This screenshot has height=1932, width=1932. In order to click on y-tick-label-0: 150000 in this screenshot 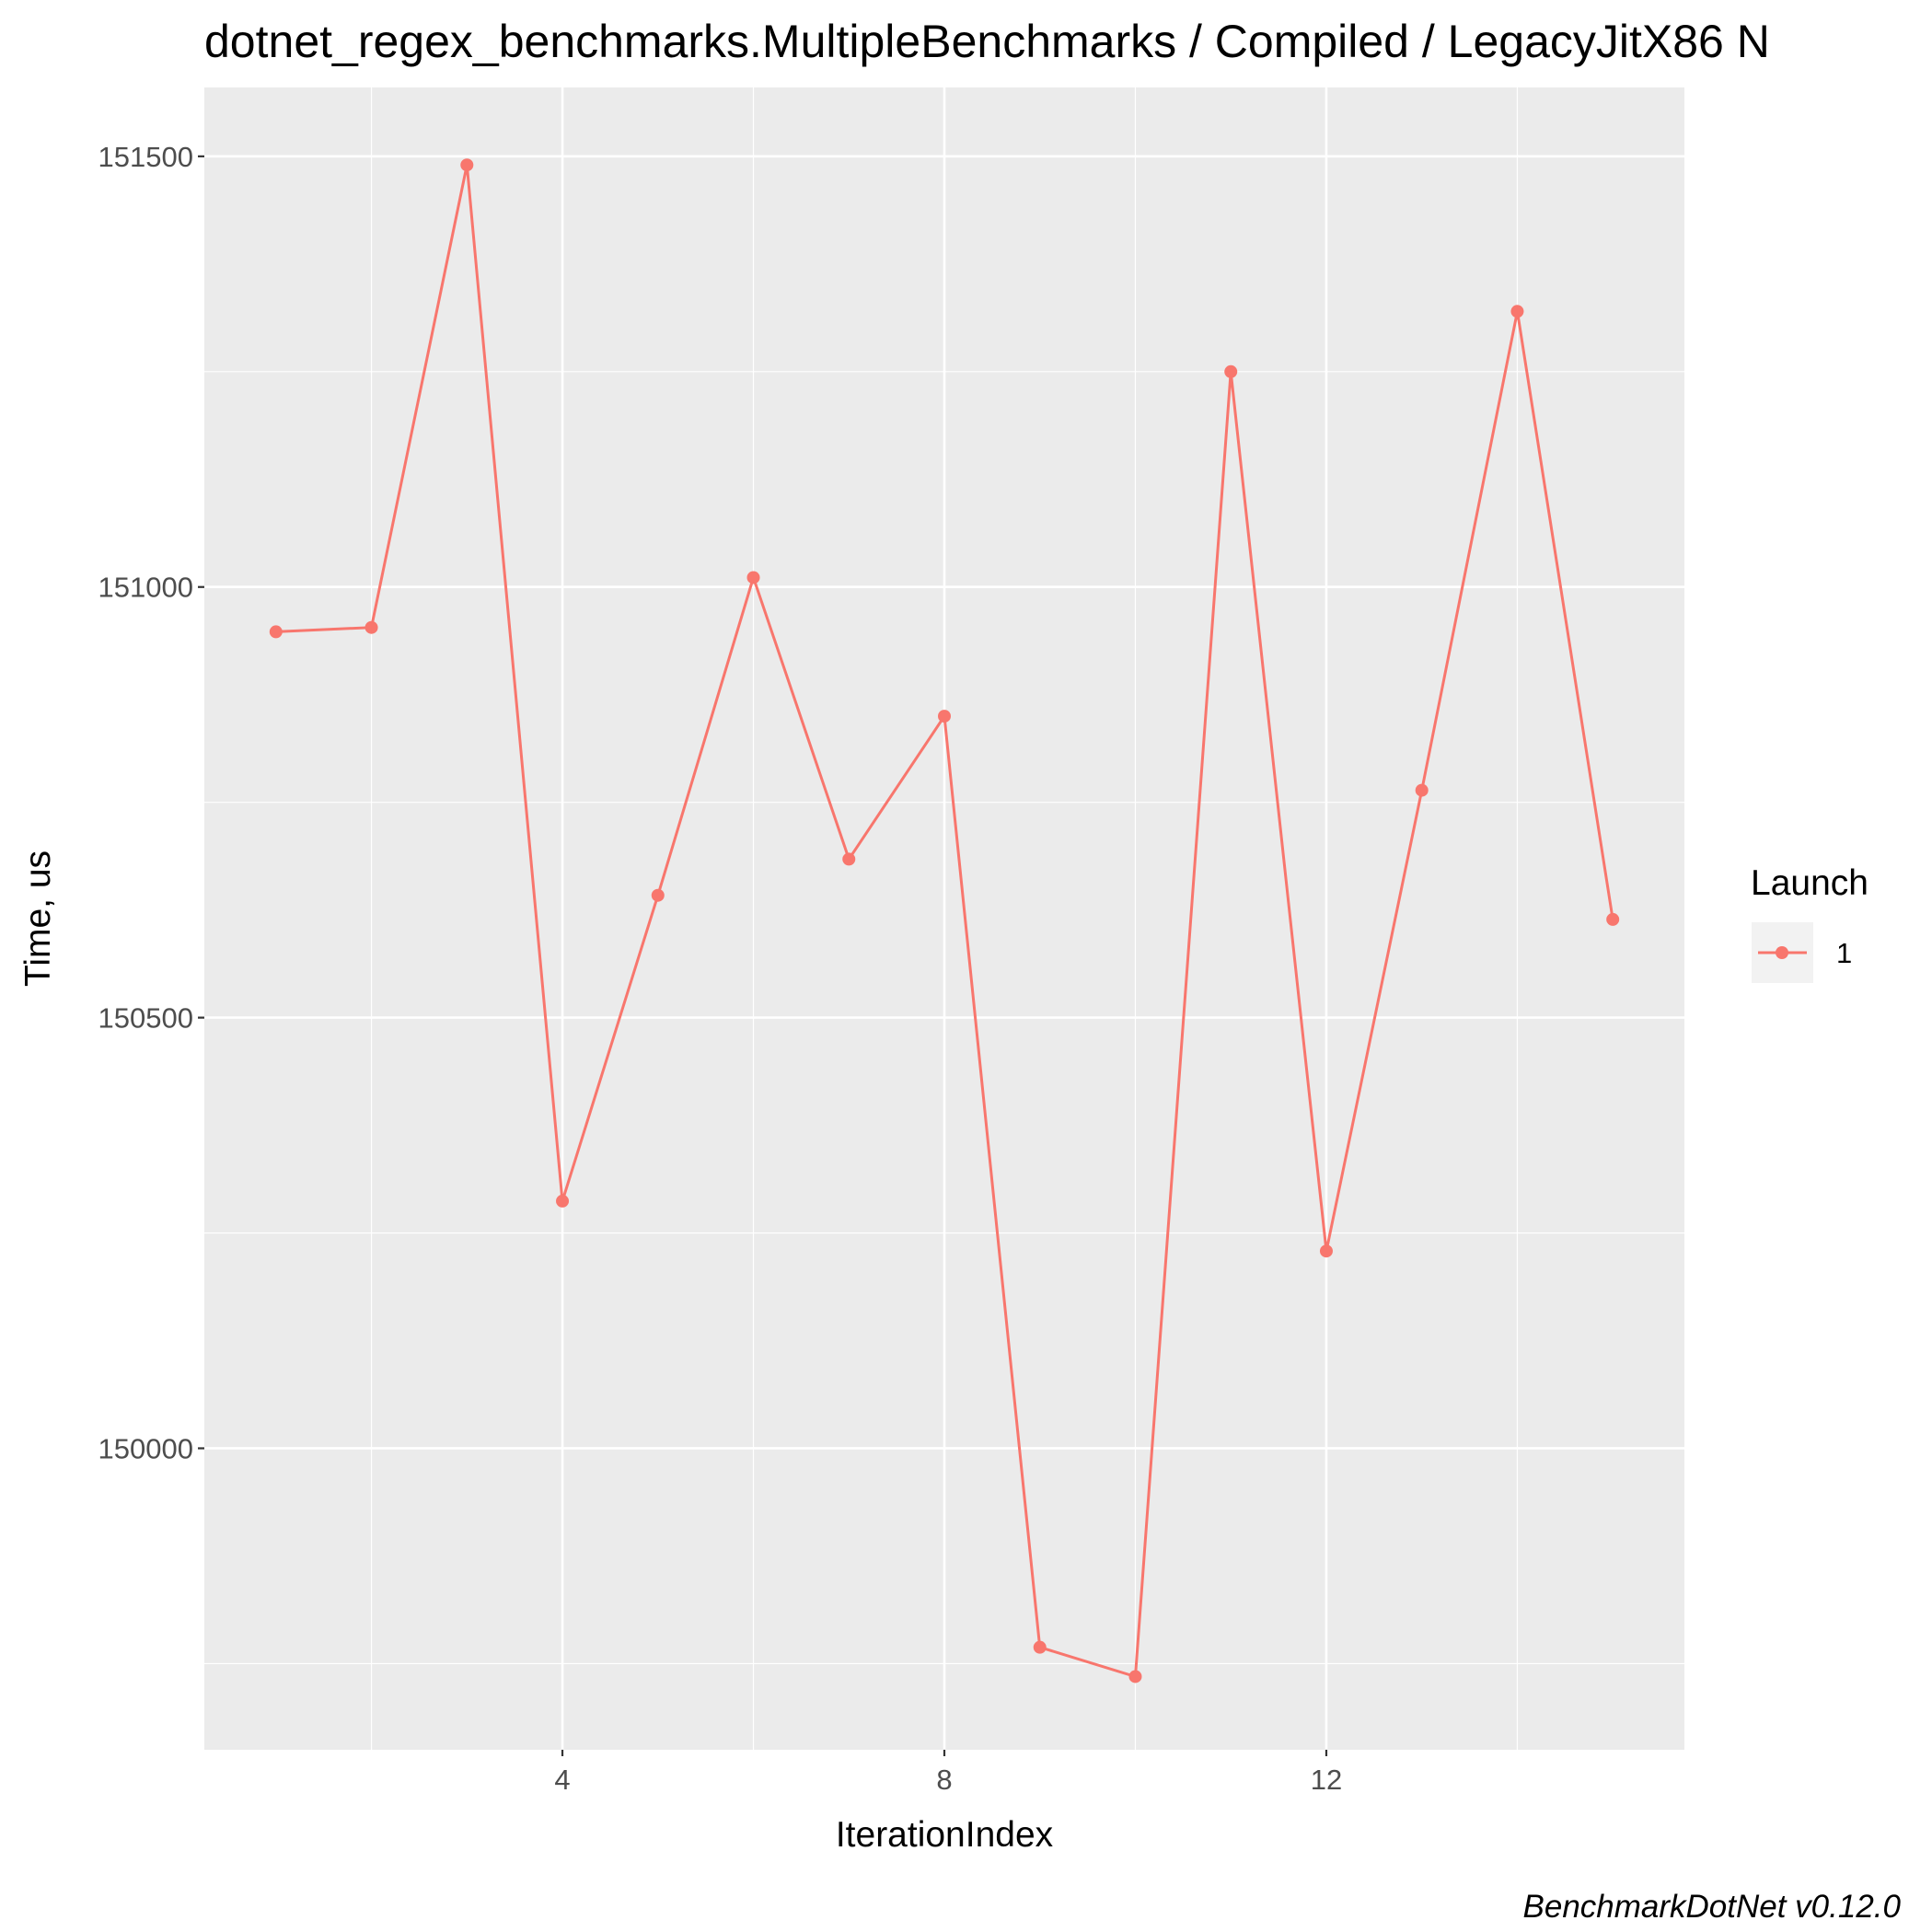, I will do `click(145, 1448)`.